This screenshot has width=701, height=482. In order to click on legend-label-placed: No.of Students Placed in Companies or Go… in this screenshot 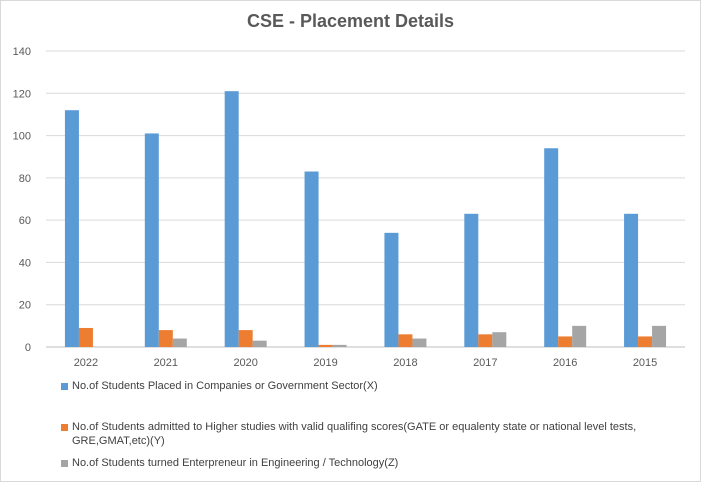, I will do `click(225, 386)`.